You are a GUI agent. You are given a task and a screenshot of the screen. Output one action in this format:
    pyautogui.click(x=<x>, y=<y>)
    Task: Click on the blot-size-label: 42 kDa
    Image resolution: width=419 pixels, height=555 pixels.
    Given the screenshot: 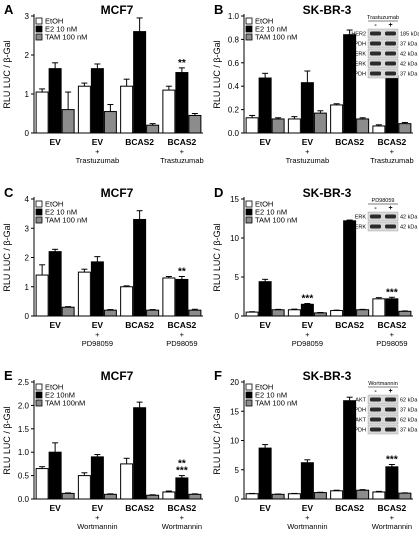 What is the action you would take?
    pyautogui.click(x=409, y=228)
    